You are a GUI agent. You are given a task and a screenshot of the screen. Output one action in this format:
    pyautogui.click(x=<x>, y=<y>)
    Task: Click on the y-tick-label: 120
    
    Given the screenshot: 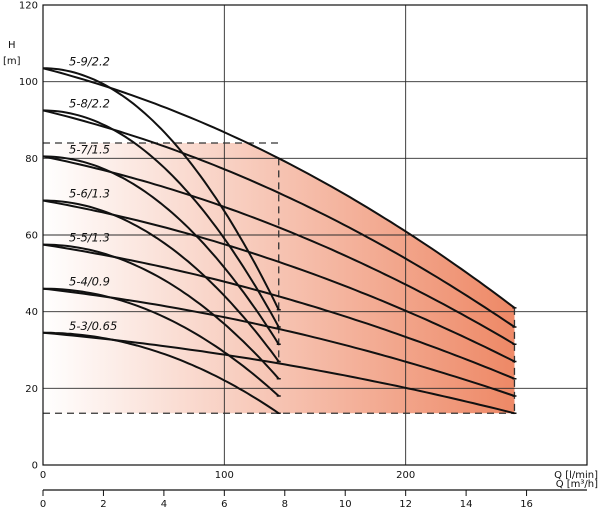 What is the action you would take?
    pyautogui.click(x=28, y=6)
    